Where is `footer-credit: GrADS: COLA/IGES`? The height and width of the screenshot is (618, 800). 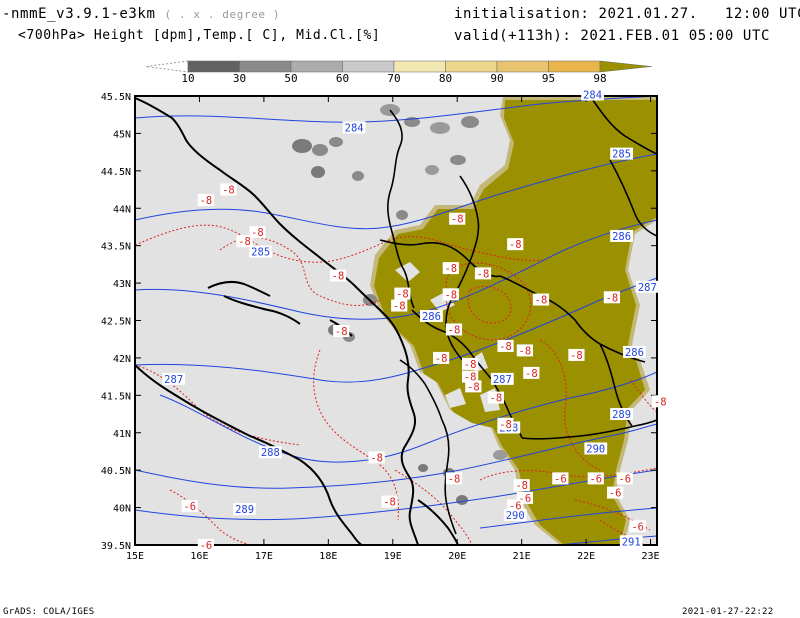 footer-credit: GrADS: COLA/IGES is located at coordinates (49, 612).